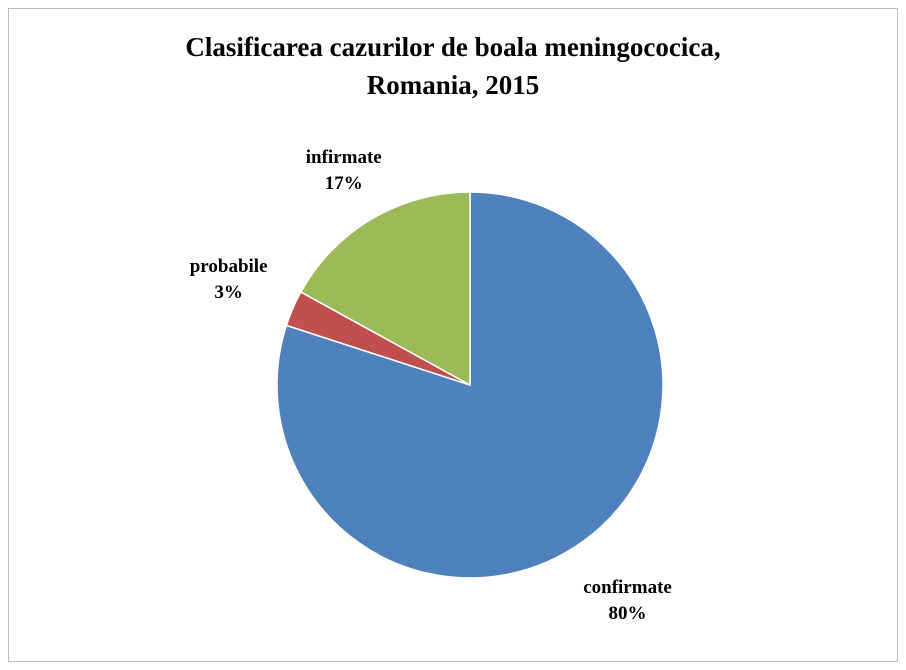 The width and height of the screenshot is (906, 670). Describe the element at coordinates (453, 85) in the screenshot. I see `chart-title: Romania, 2015` at that location.